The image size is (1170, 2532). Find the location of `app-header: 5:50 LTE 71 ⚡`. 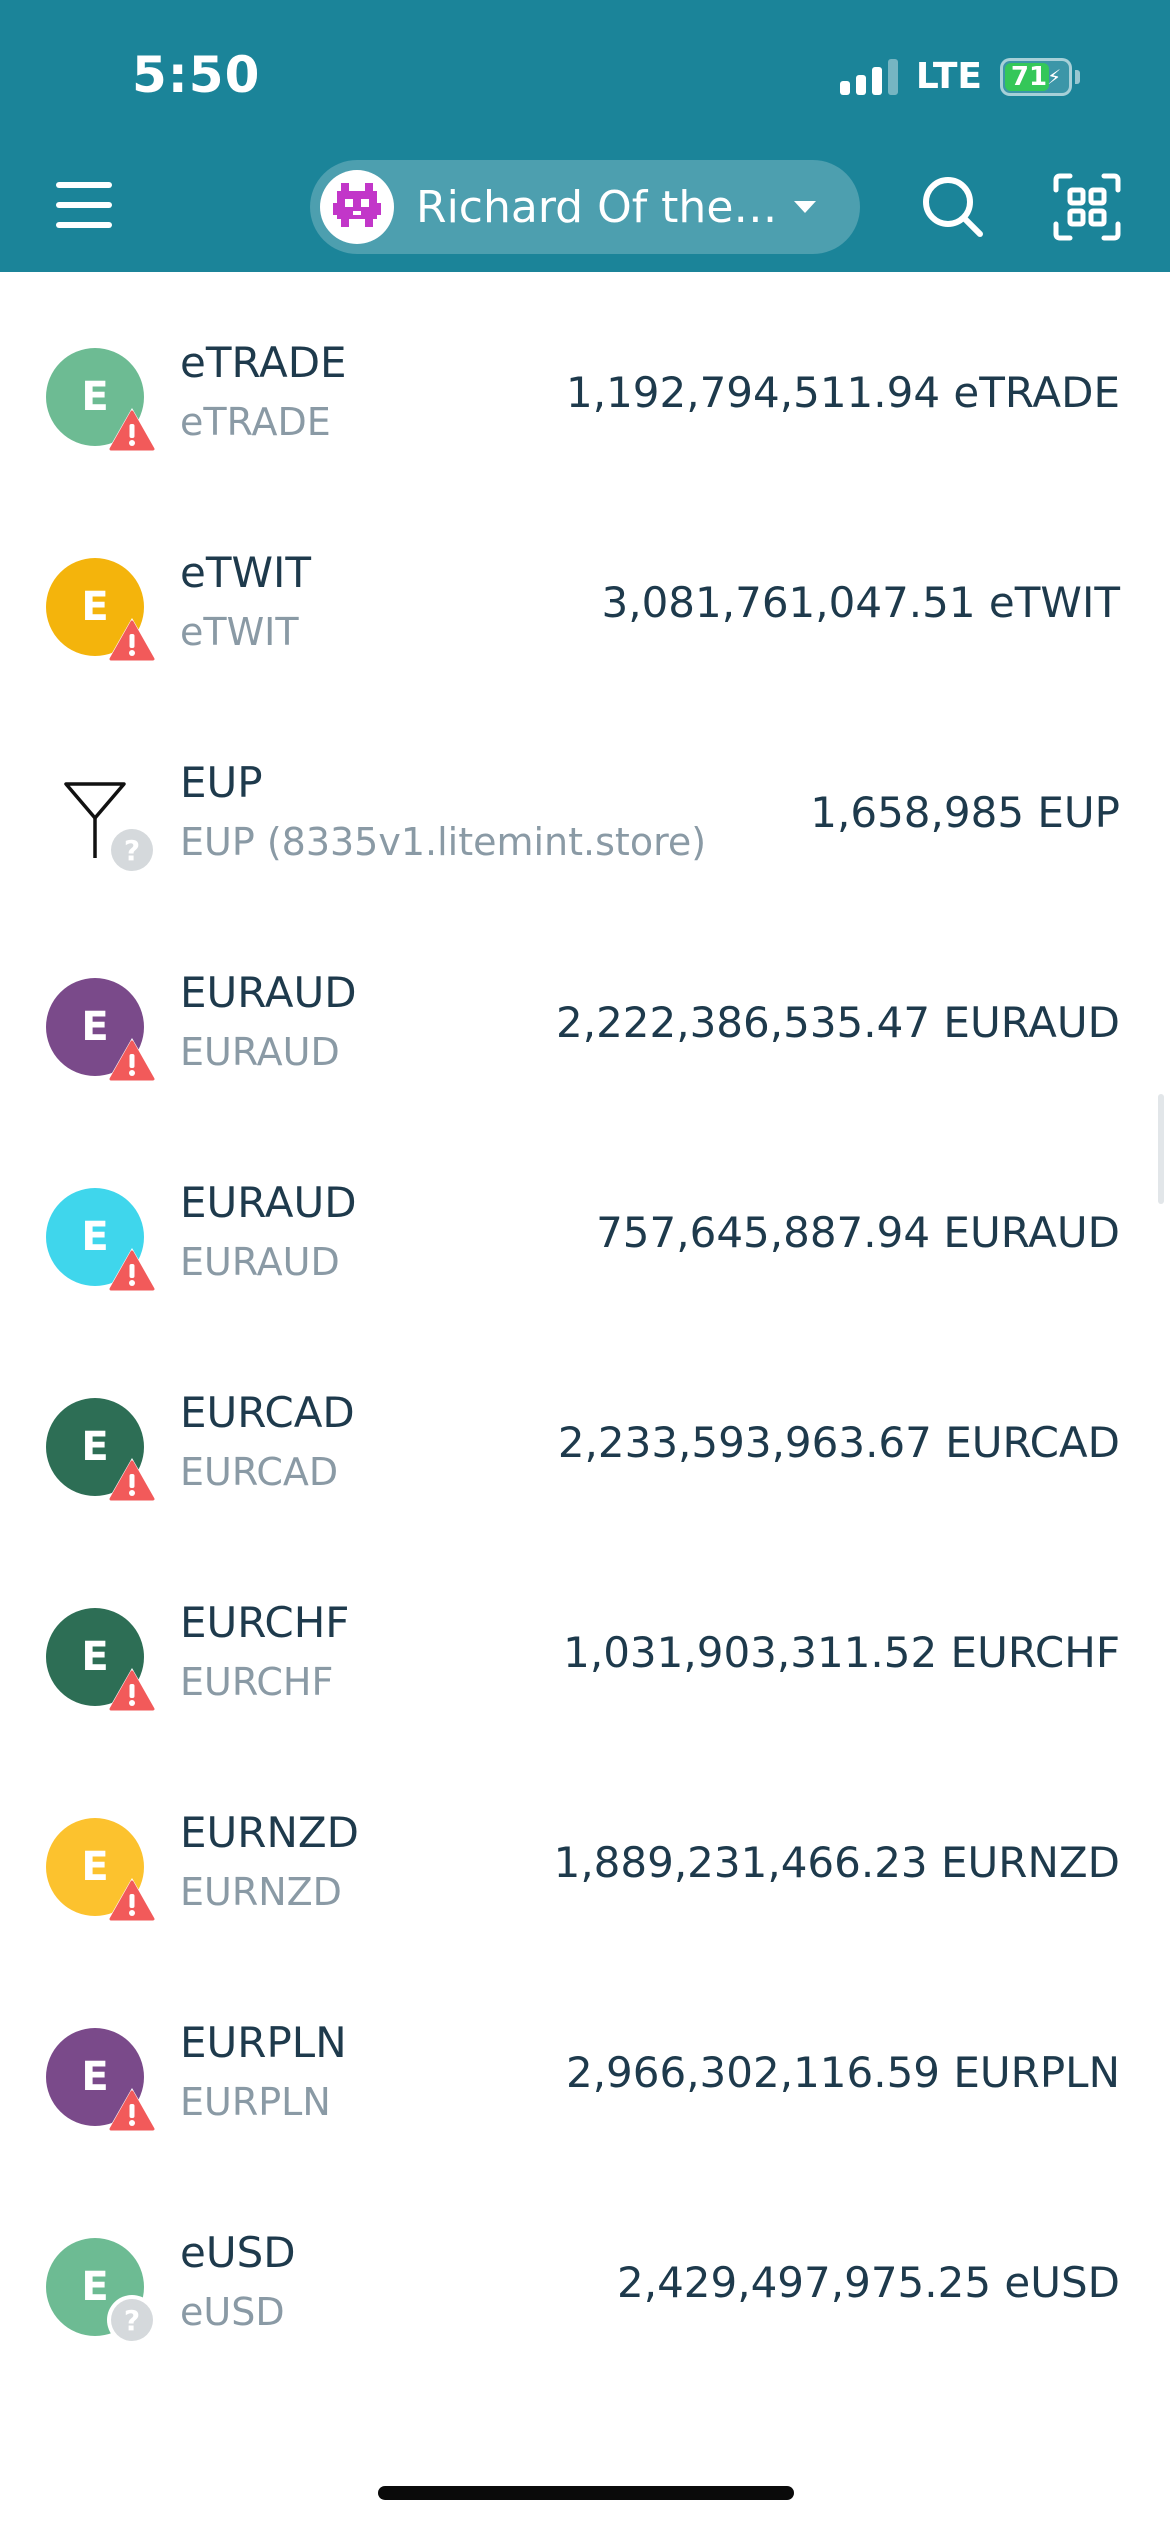

app-header: 5:50 LTE 71 ⚡ is located at coordinates (585, 136).